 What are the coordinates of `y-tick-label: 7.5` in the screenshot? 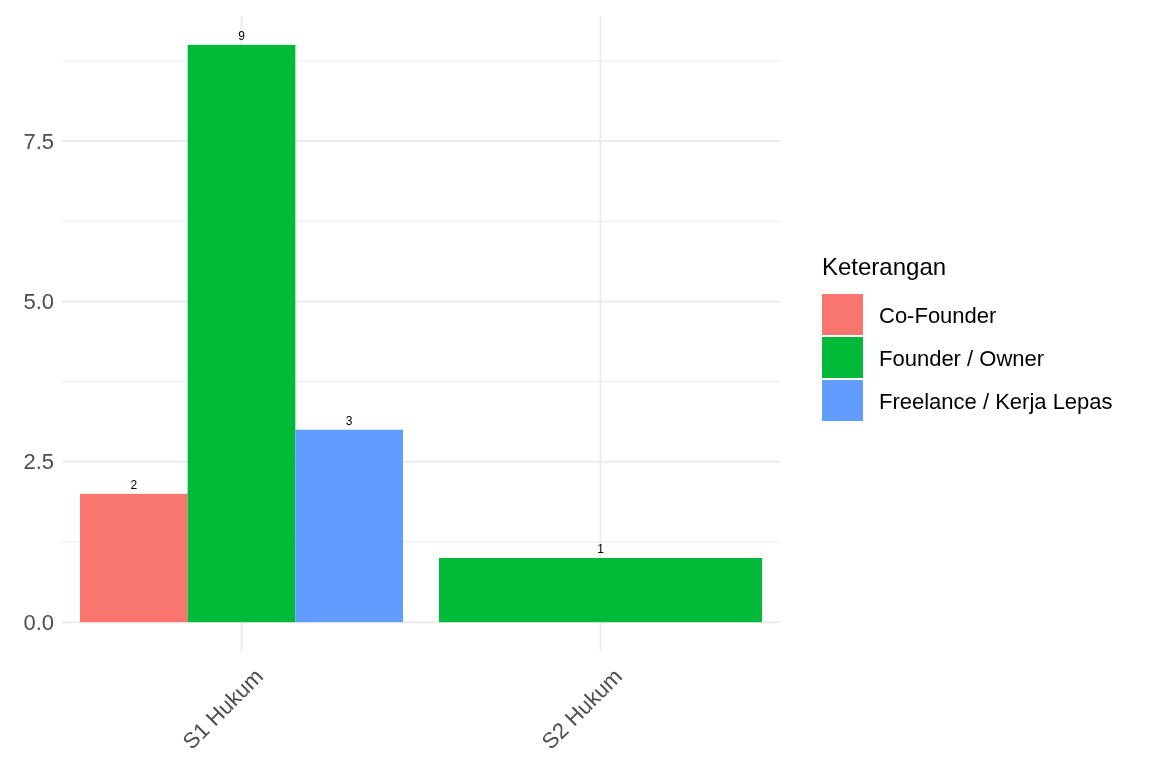 It's located at (38, 141).